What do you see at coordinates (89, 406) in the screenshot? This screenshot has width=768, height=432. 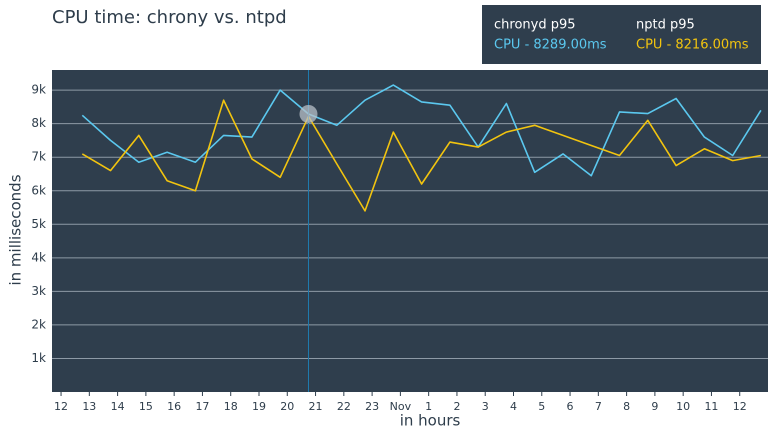 I see `x-tick-label: 13` at bounding box center [89, 406].